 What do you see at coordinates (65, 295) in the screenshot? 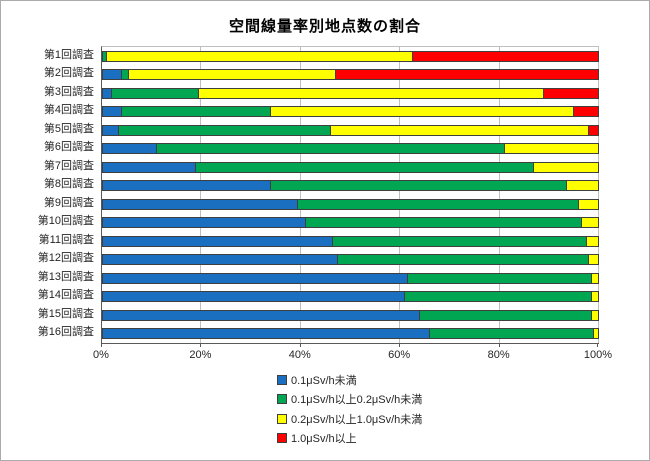
I see `category-label: 第14回調査` at bounding box center [65, 295].